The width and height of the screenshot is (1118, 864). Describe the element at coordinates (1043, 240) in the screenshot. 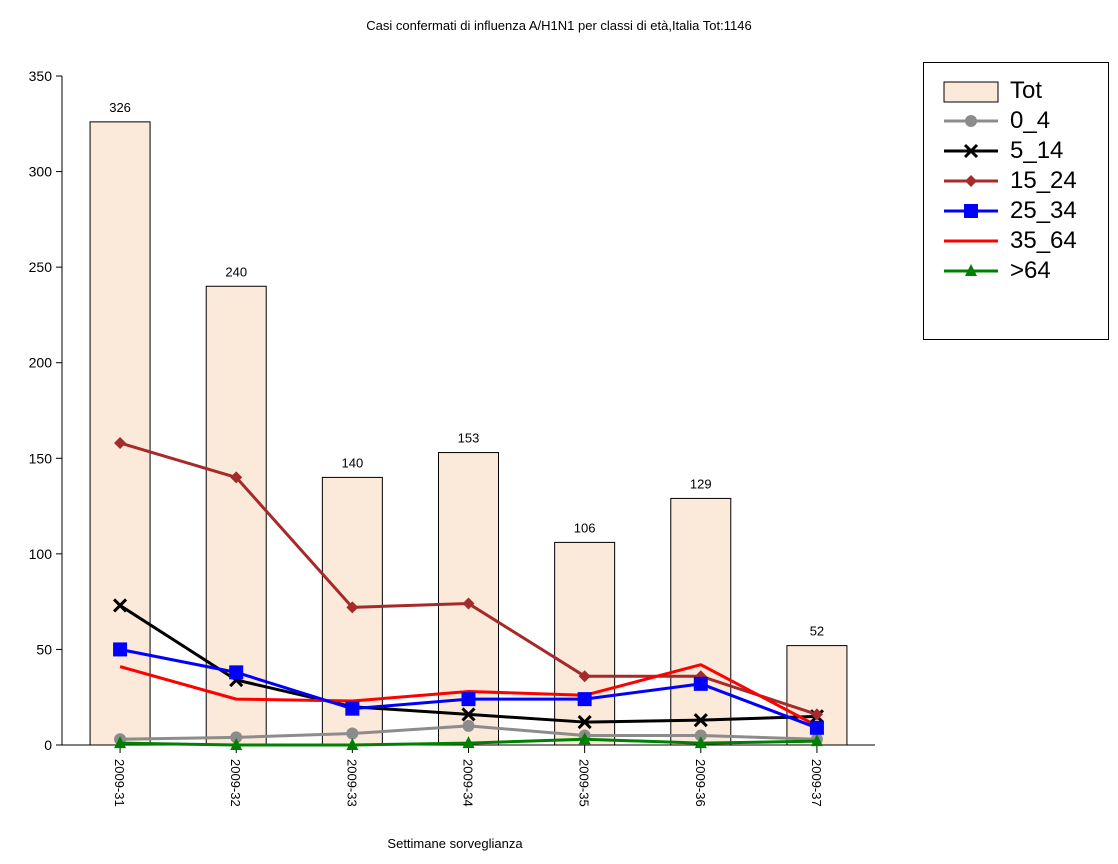

I see `legend-label: 35_64` at that location.